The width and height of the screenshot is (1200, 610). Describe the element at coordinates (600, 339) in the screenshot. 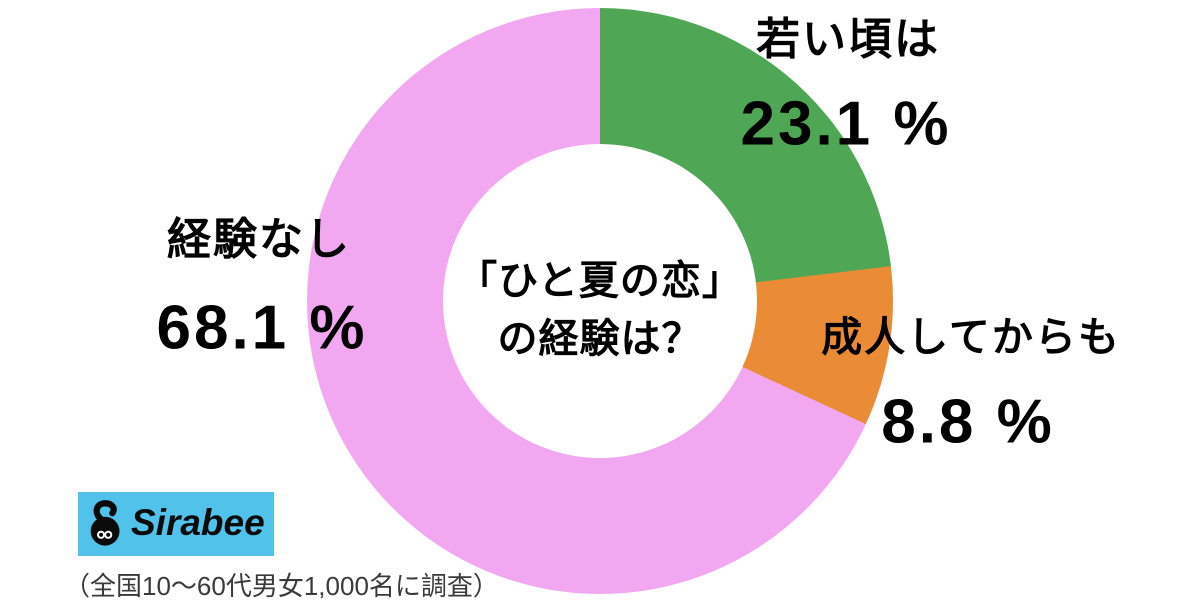

I see `center-title-line2: の経験は？` at that location.